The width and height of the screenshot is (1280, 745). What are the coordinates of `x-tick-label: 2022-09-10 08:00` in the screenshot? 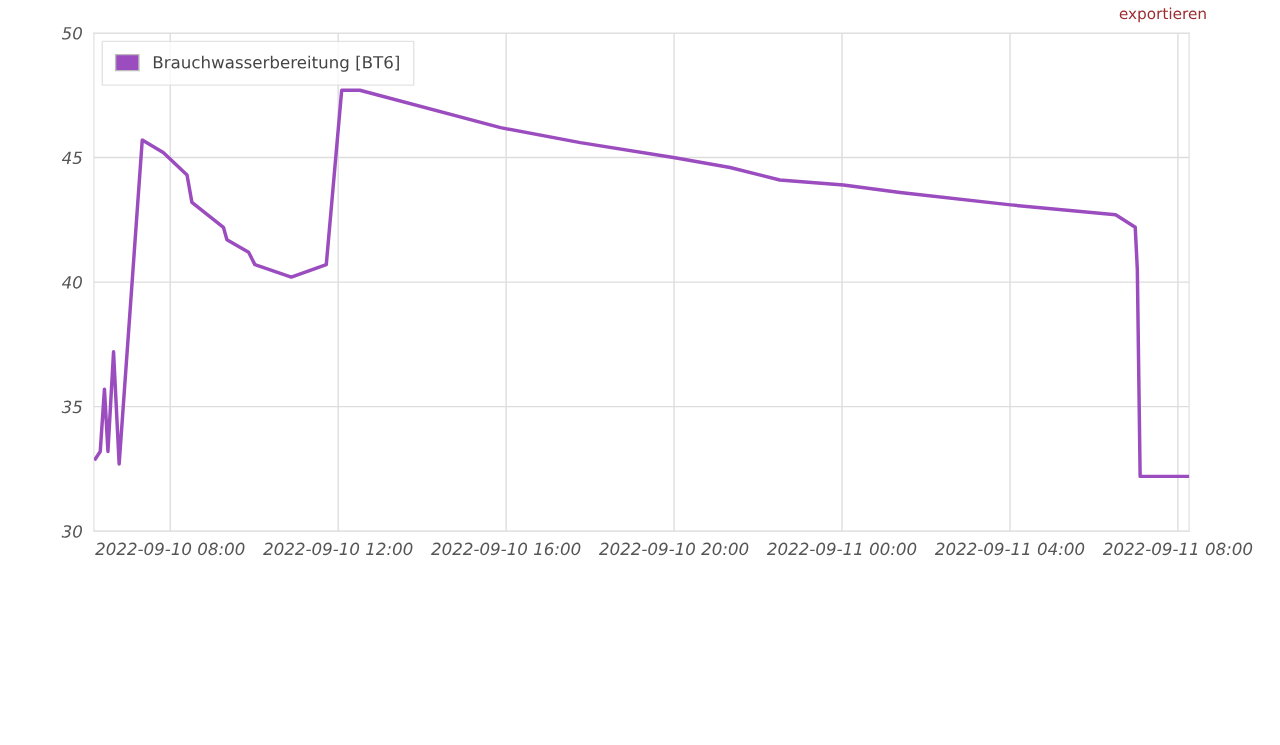 It's located at (170, 549).